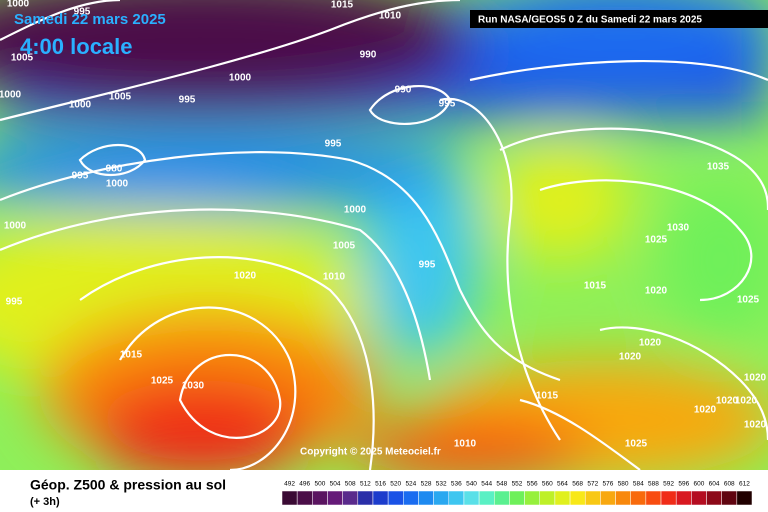 Image resolution: width=768 pixels, height=512 pixels. Describe the element at coordinates (547, 484) in the screenshot. I see `colorbar-label: 560` at that location.